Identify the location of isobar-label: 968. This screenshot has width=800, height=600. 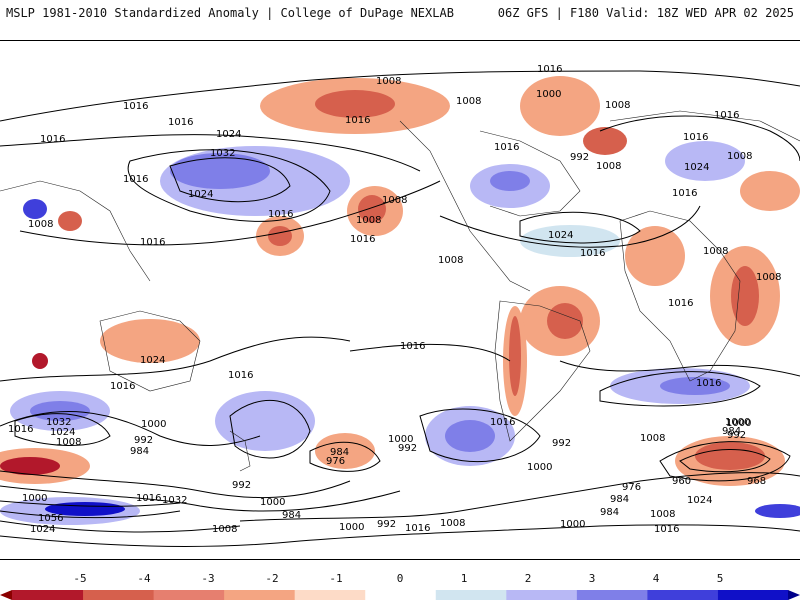
(756, 481).